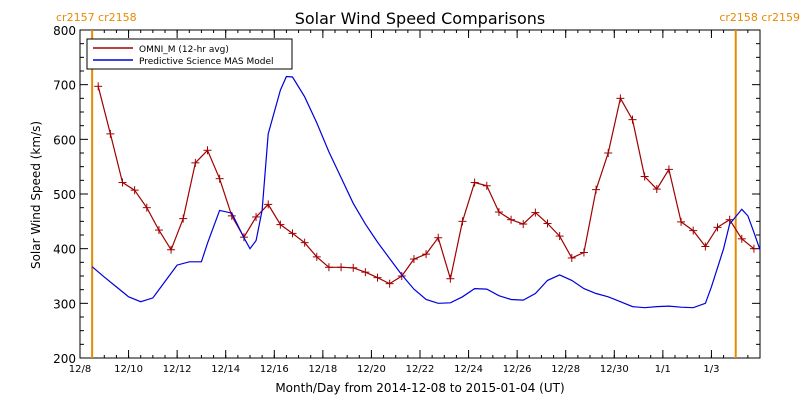  I want to click on x-tick-label: 1/1, so click(663, 369).